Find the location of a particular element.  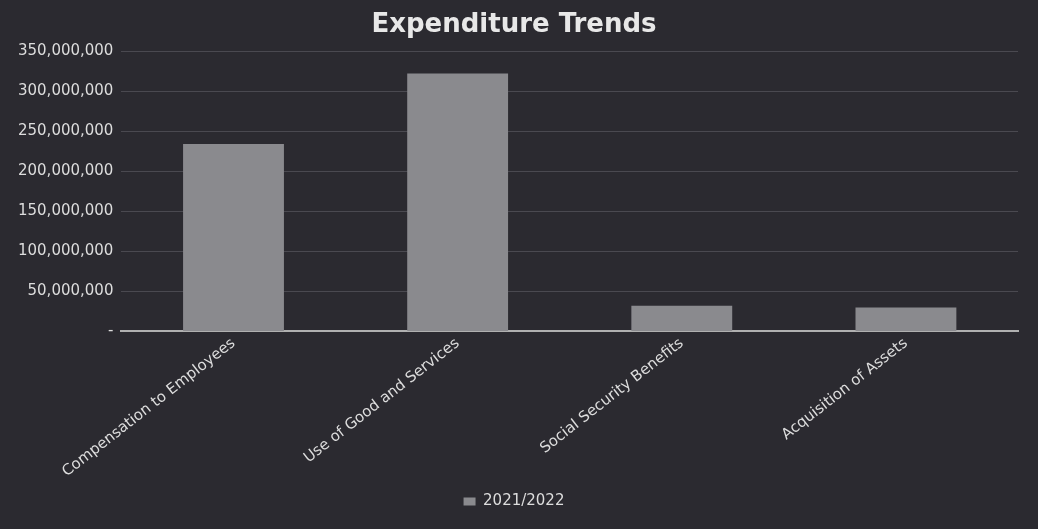

y-tick-label: 250,000,000 is located at coordinates (65, 130).